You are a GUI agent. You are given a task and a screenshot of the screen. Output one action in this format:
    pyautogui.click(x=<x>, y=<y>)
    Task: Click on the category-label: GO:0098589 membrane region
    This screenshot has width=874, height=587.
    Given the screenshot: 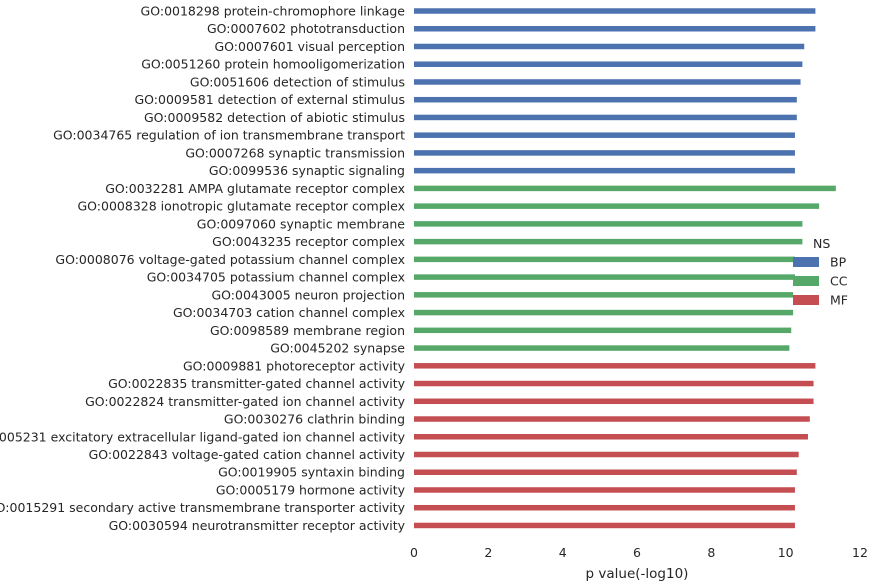 What is the action you would take?
    pyautogui.click(x=307, y=330)
    